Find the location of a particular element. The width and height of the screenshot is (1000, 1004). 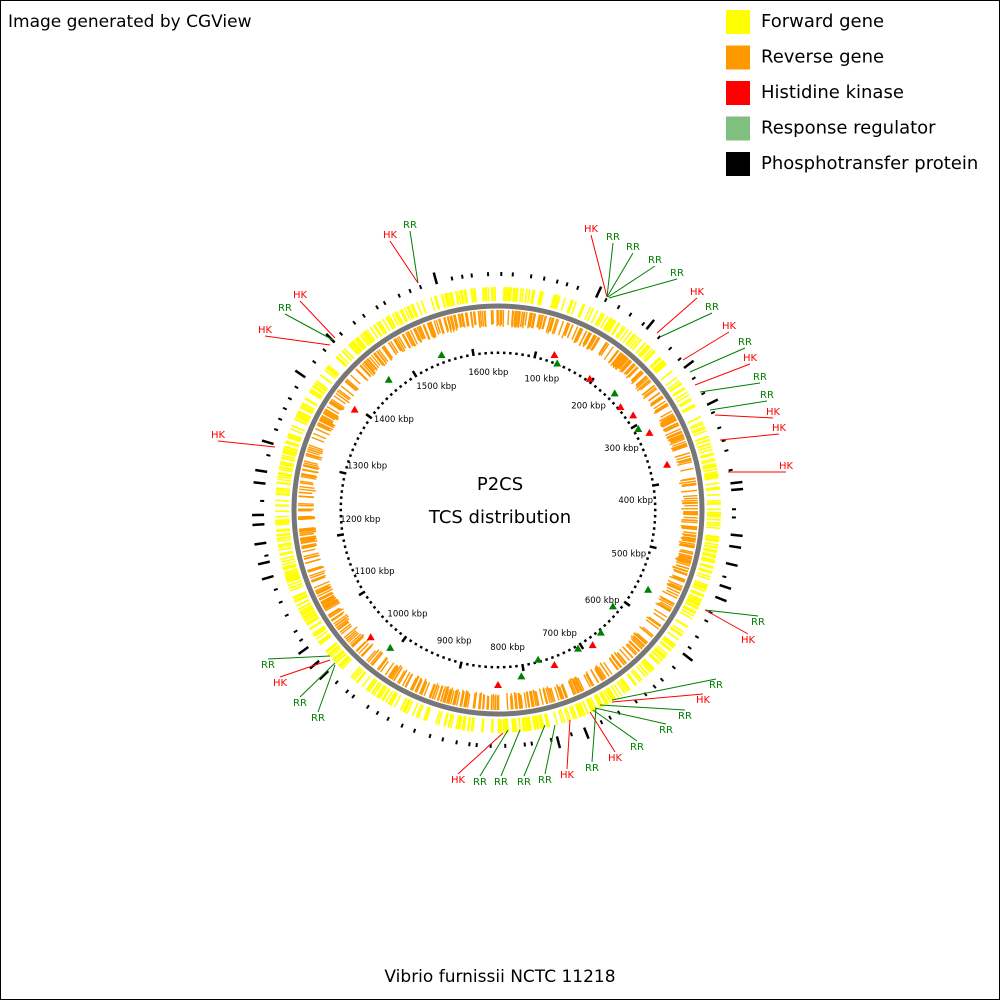

legend-label: Reverse gene is located at coordinates (822, 57).